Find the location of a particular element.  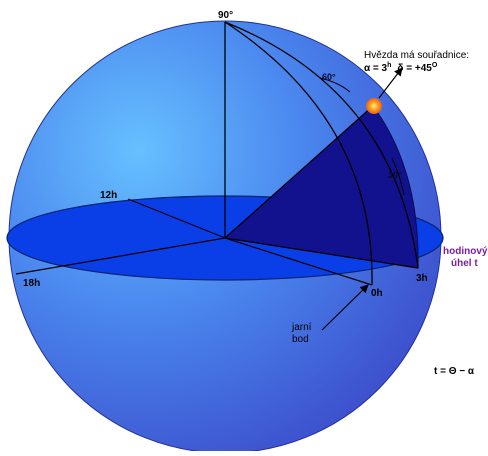

star-pointer-arrow is located at coordinates (390, 83).